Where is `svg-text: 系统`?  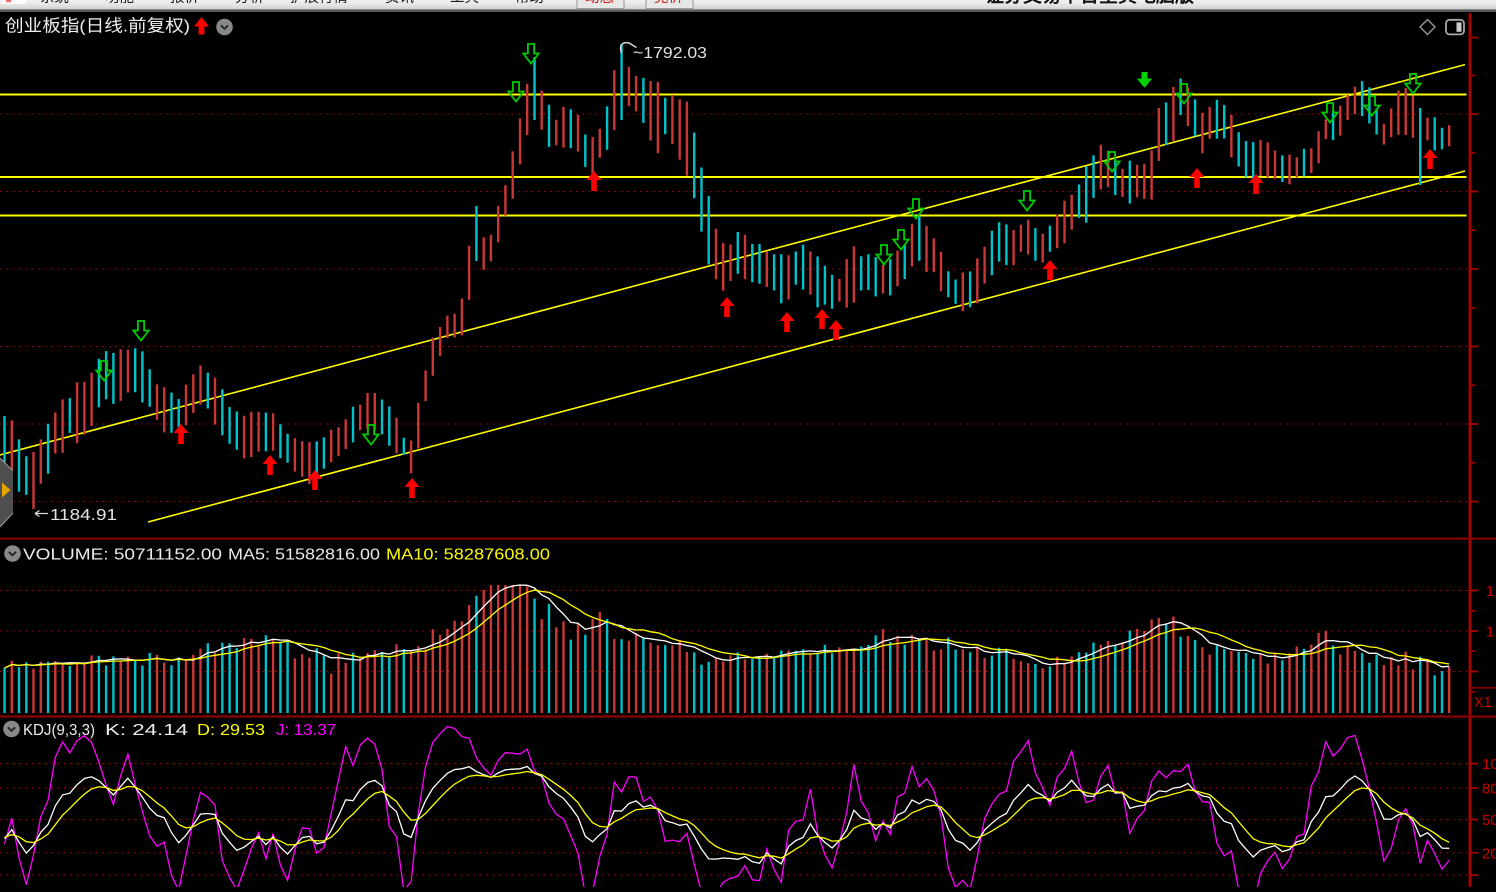 svg-text: 系统 is located at coordinates (54, 3).